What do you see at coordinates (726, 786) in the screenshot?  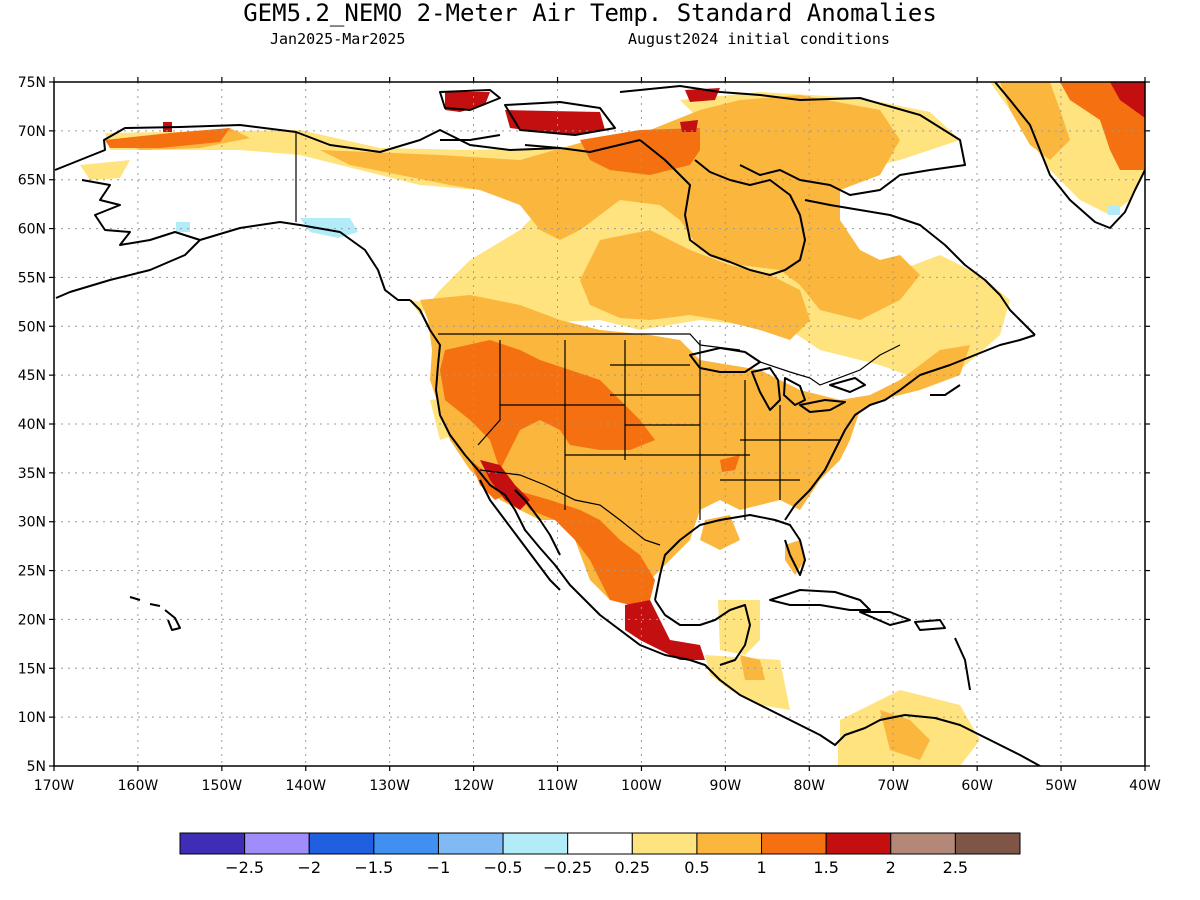 I see `lon-label: 90W` at bounding box center [726, 786].